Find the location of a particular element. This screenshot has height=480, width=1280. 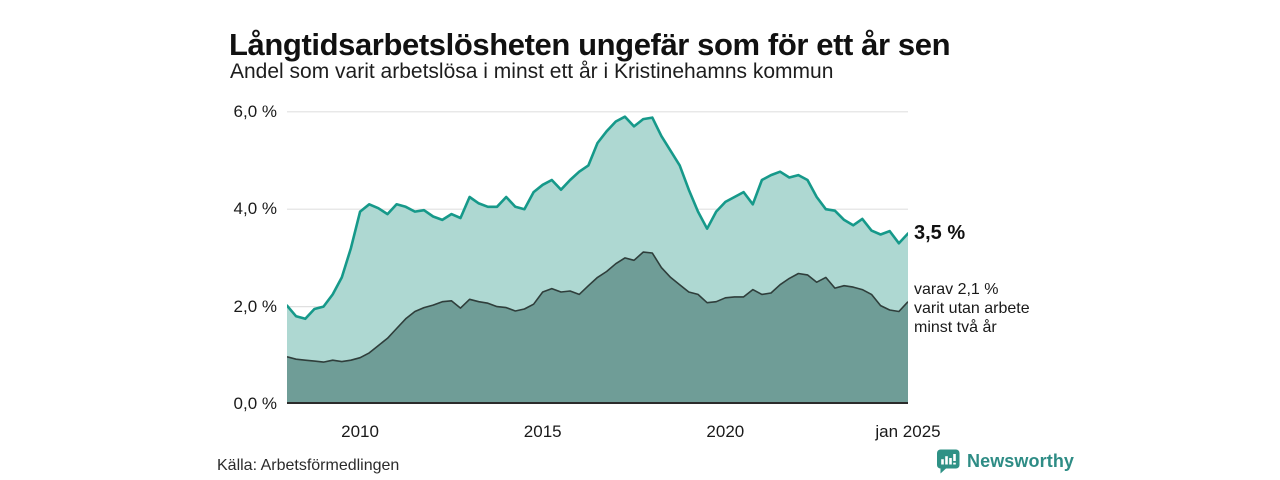

breakdown-line: varit utan arbete is located at coordinates (972, 308).